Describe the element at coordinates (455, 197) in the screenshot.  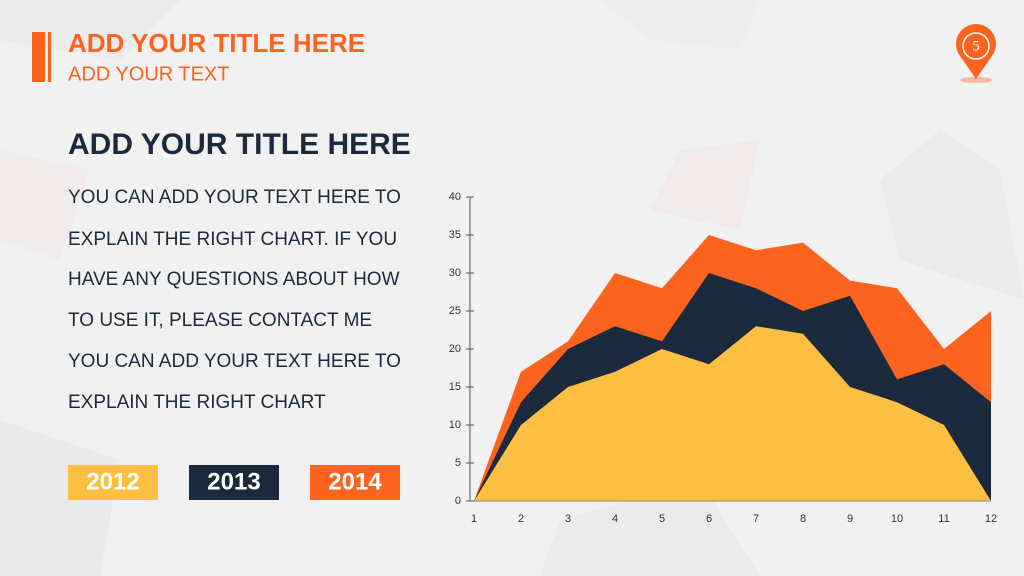
I see `y-tick-label: 40` at that location.